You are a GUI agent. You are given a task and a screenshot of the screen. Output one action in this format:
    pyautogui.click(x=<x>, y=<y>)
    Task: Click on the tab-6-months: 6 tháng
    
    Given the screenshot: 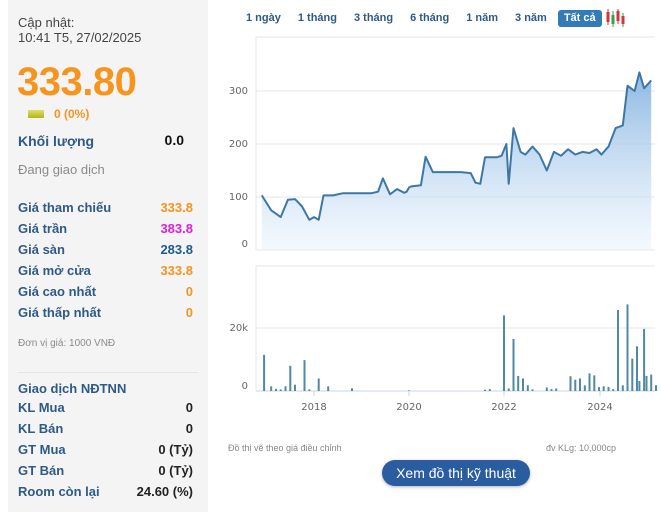 What is the action you would take?
    pyautogui.click(x=430, y=17)
    